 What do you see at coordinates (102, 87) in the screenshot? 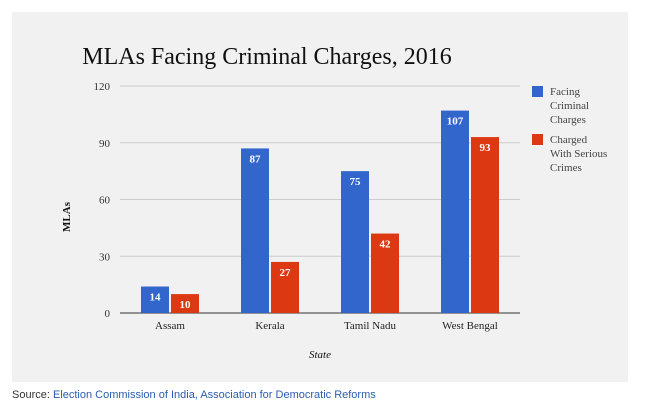
I see `y-tick-label: 120` at bounding box center [102, 87].